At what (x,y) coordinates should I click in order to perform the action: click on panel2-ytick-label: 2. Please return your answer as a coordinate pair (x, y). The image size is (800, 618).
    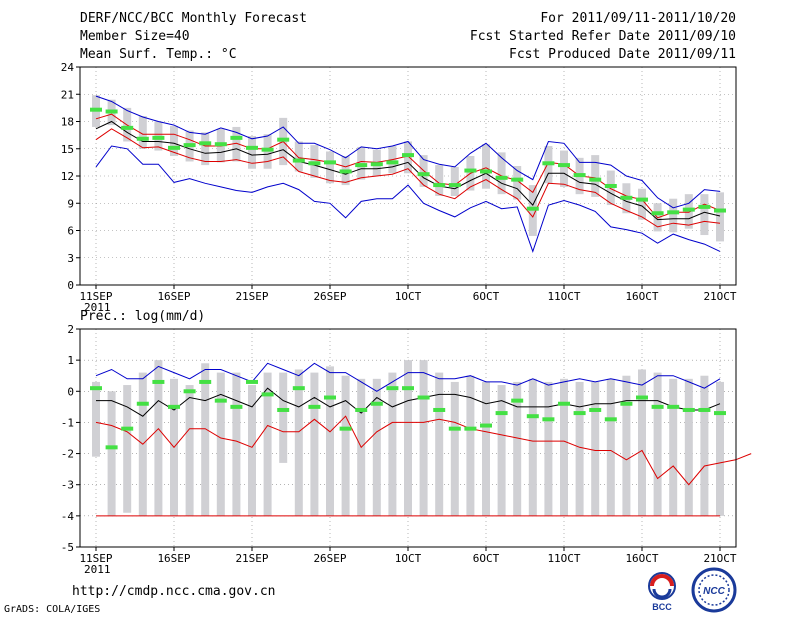
    Looking at the image, I should click on (70, 329).